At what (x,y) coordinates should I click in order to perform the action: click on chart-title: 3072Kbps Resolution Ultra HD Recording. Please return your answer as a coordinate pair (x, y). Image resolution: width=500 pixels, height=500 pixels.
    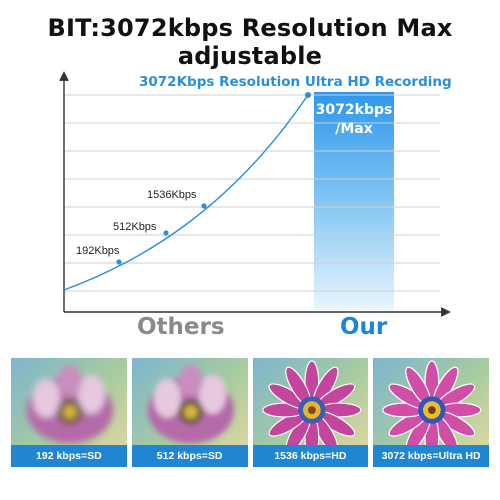
    Looking at the image, I should click on (295, 82).